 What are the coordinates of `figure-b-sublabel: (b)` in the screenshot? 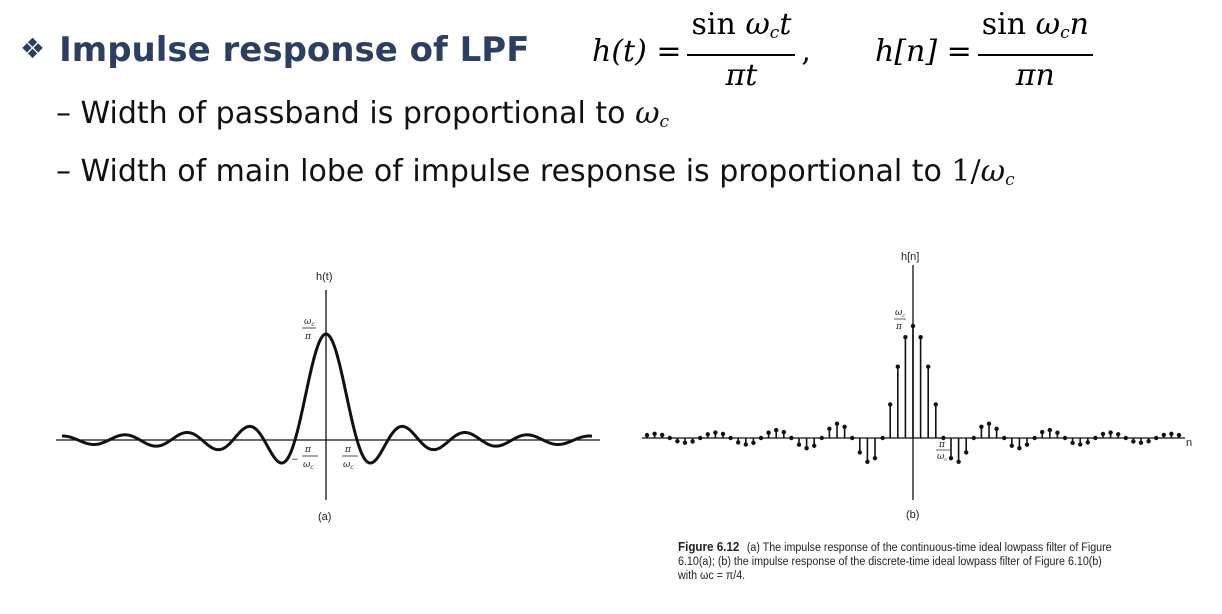 It's located at (912, 515).